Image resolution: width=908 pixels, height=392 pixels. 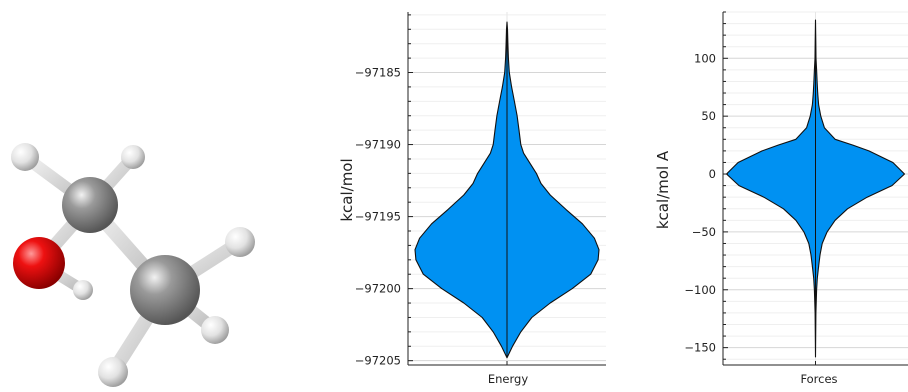 What do you see at coordinates (700, 348) in the screenshot?
I see `y-tick-label: −150` at bounding box center [700, 348].